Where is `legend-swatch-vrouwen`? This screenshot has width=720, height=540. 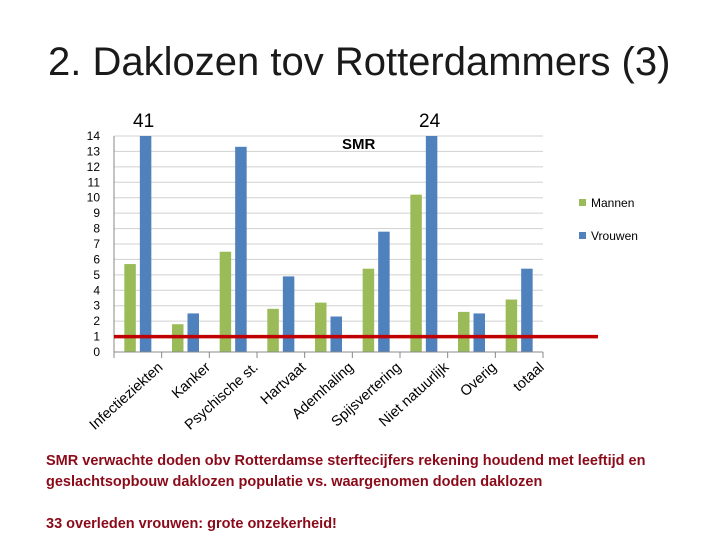 legend-swatch-vrouwen is located at coordinates (582, 235).